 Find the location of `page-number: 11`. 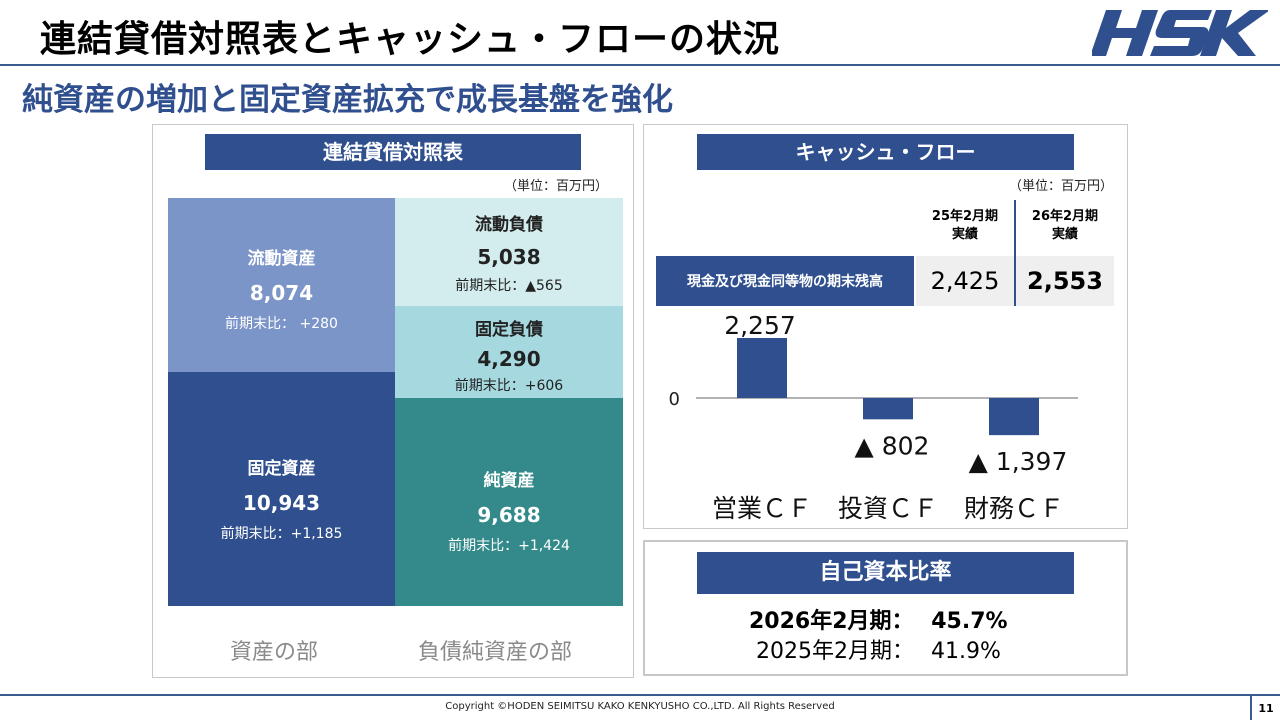

page-number: 11 is located at coordinates (1265, 708).